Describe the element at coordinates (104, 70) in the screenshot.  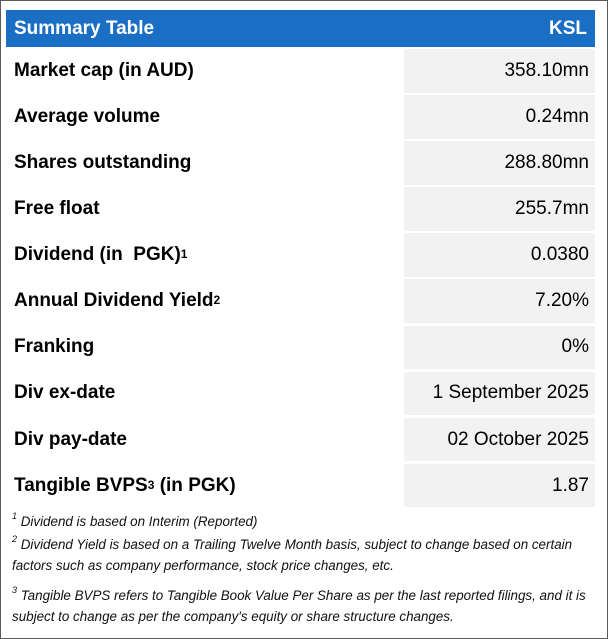
I see `row-label-text: Market cap (in AUD)` at that location.